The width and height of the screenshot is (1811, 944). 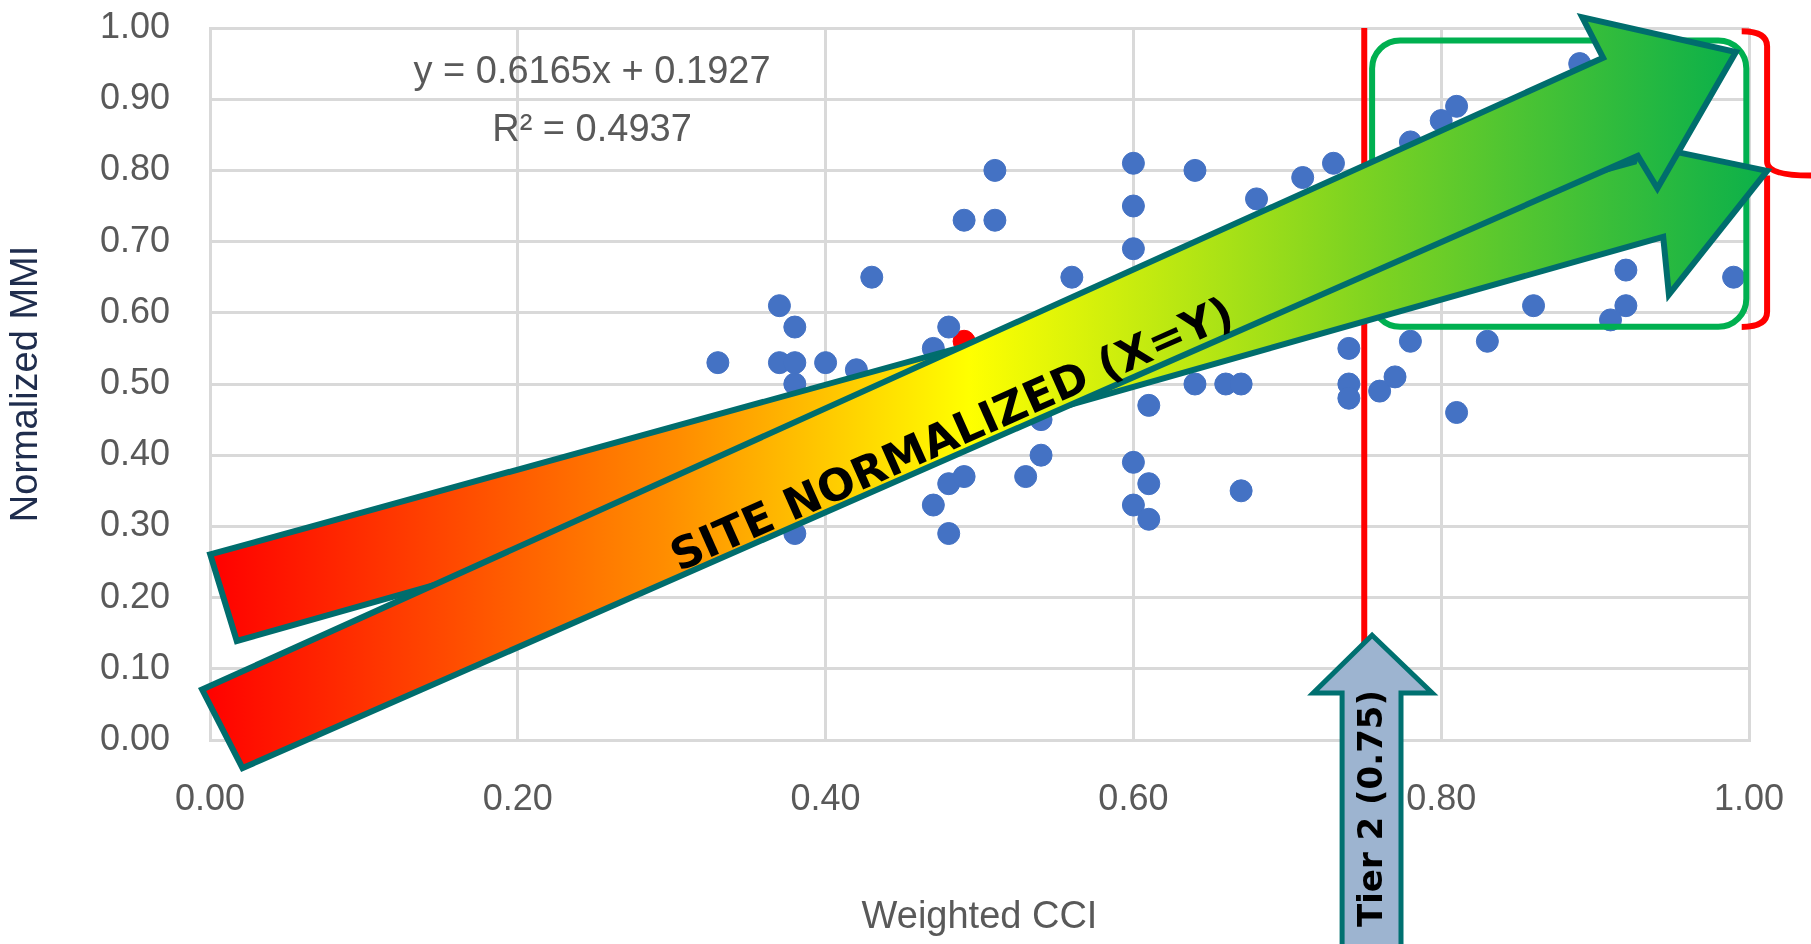 I want to click on y-tick-label: 1.00, so click(x=134, y=25).